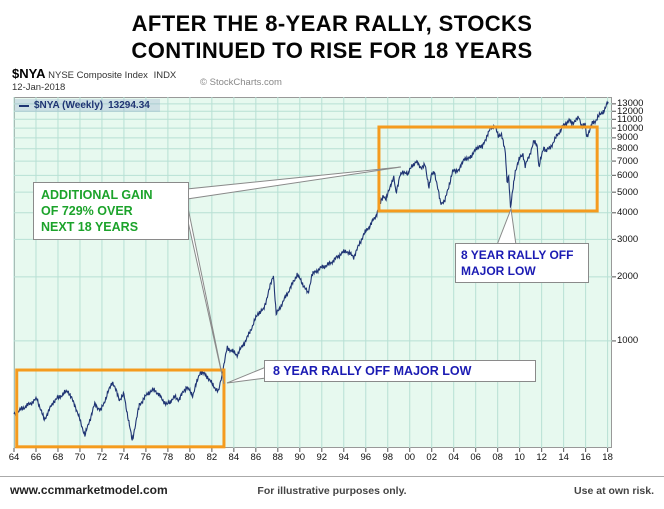 The height and width of the screenshot is (509, 664). Describe the element at coordinates (519, 457) in the screenshot. I see `x-tick-label: 10` at that location.